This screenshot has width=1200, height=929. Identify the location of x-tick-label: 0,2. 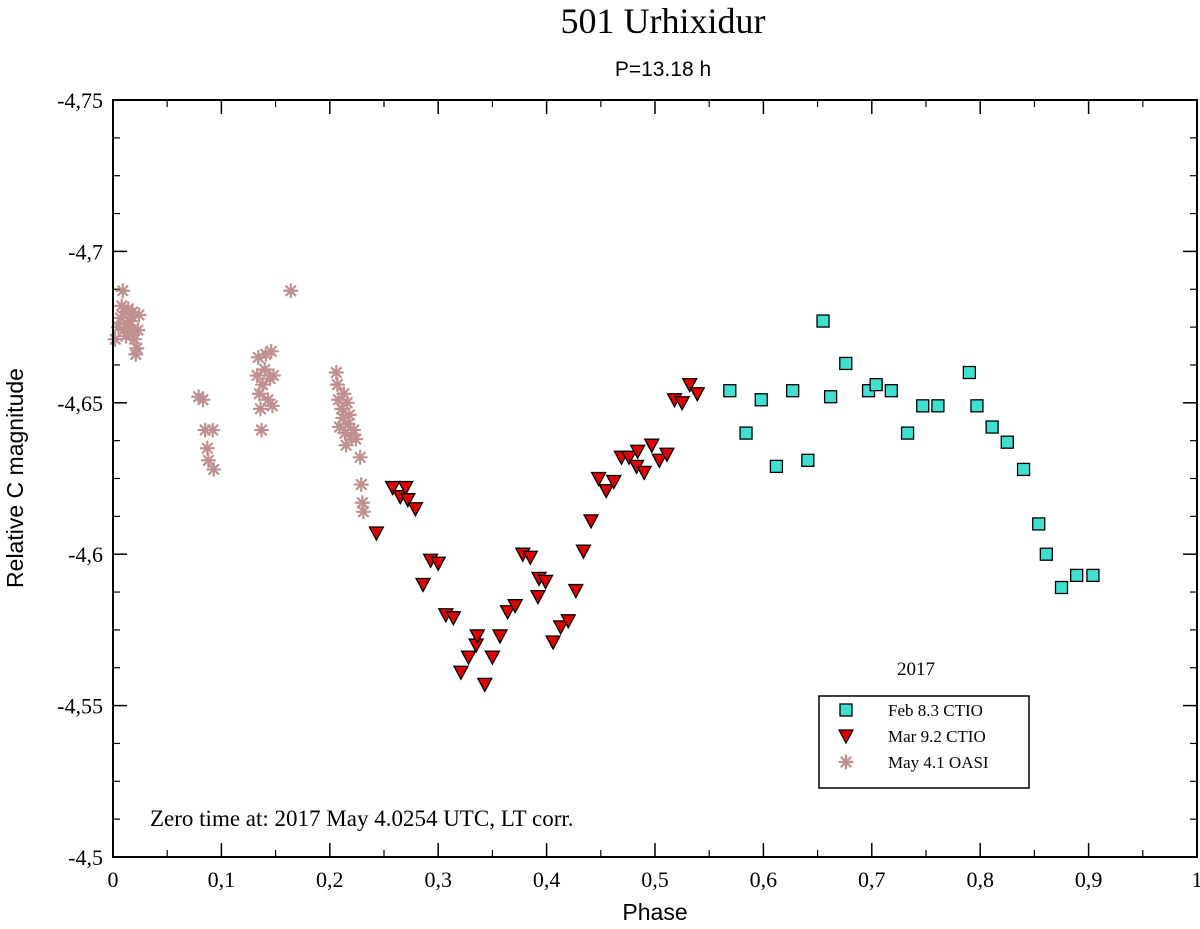
(330, 879).